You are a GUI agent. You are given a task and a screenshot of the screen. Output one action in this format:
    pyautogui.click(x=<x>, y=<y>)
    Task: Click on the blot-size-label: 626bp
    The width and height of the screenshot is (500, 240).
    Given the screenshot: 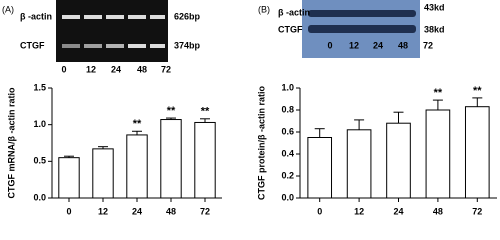 What is the action you would take?
    pyautogui.click(x=187, y=16)
    